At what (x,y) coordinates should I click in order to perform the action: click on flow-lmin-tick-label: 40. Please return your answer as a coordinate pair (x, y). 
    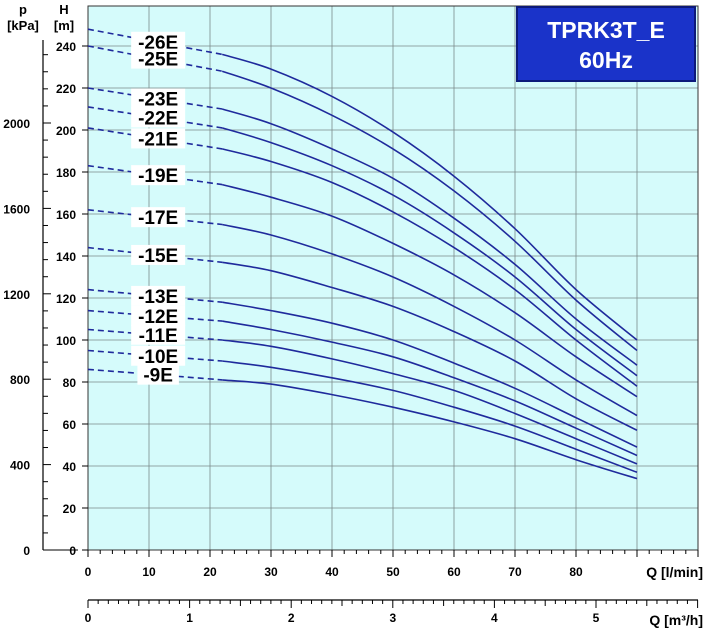
    Looking at the image, I should click on (332, 572).